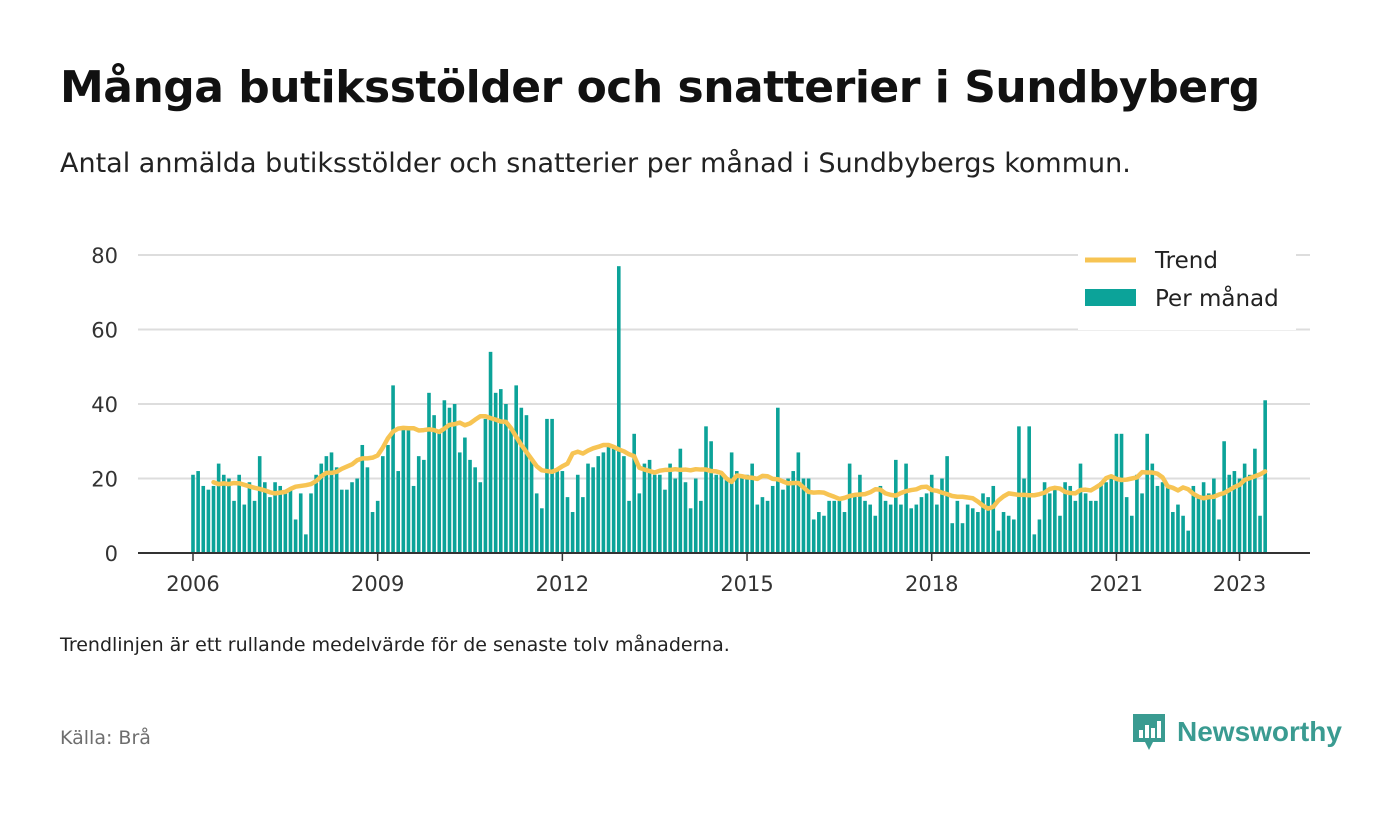 The height and width of the screenshot is (813, 1400). I want to click on legend-bar-swatch, so click(1110, 297).